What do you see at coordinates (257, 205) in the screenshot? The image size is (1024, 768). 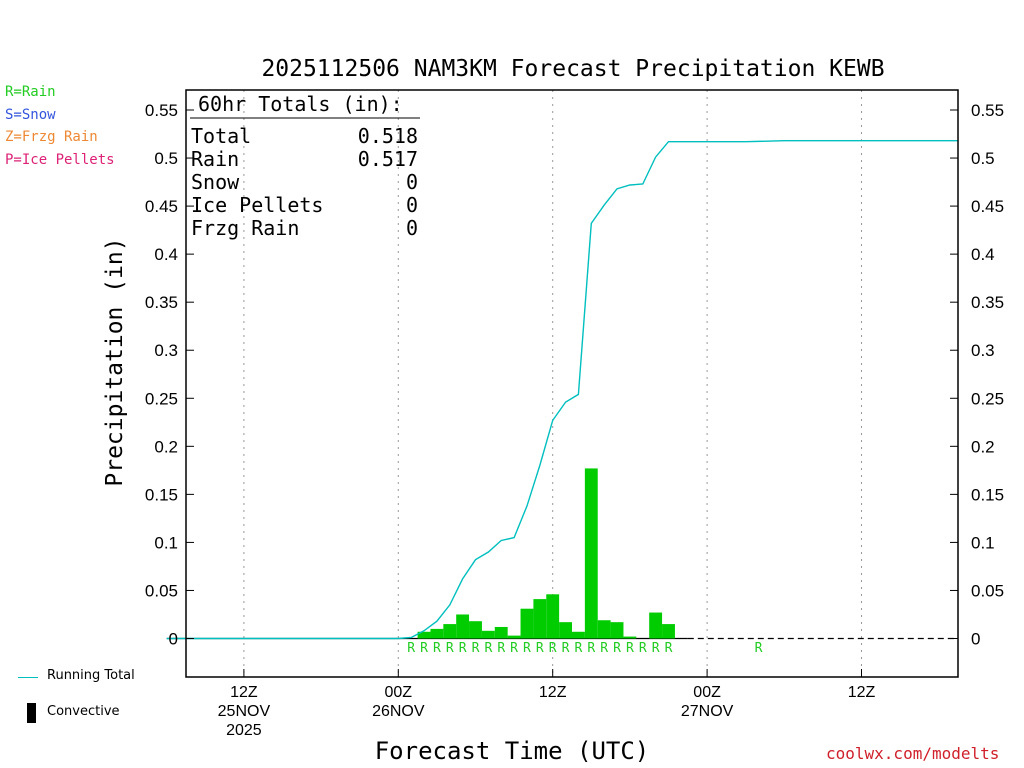 I see `totals-row-label: Ice Pellets` at bounding box center [257, 205].